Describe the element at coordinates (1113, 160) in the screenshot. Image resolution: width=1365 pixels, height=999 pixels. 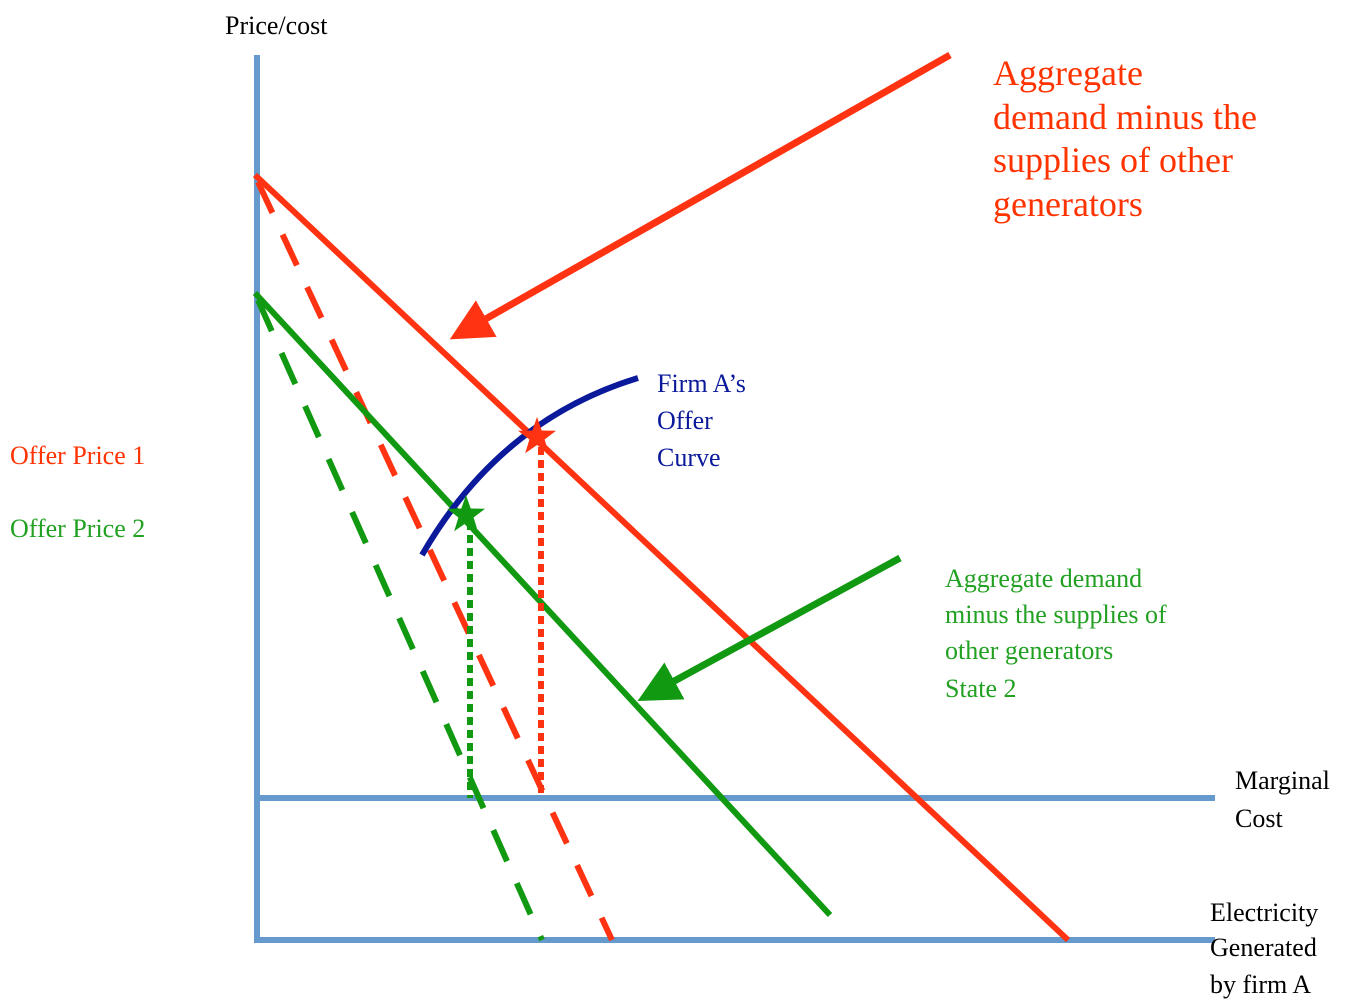
I see `text-line: supplies of other` at that location.